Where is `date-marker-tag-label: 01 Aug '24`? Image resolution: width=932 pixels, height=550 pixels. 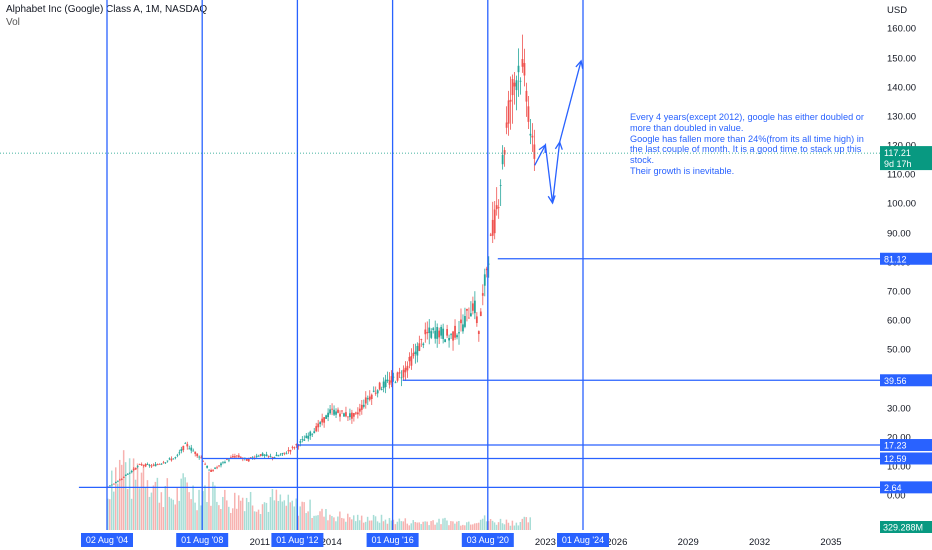 date-marker-tag-label: 01 Aug '24 is located at coordinates (583, 540).